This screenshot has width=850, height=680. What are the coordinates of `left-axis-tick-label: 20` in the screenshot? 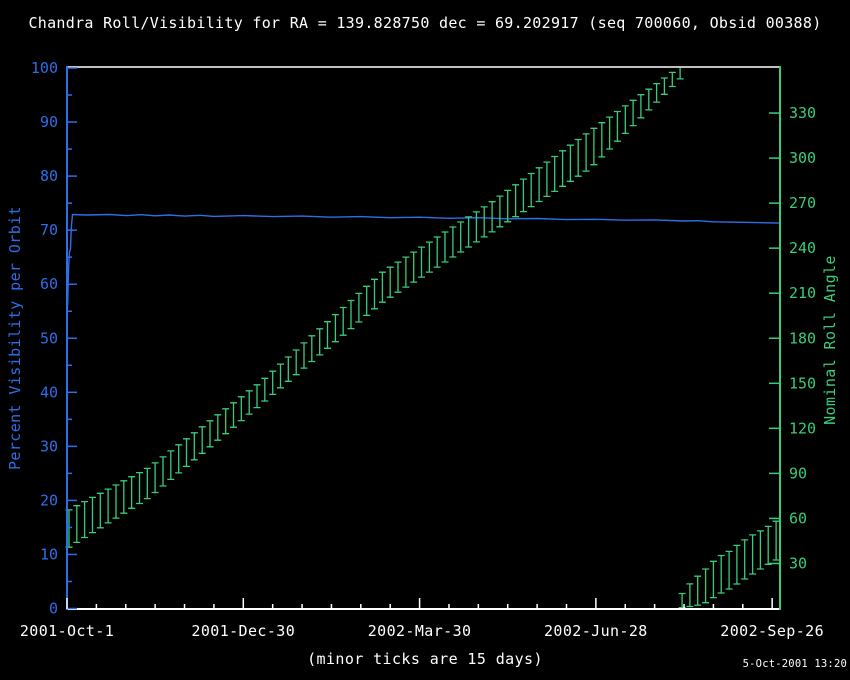 It's located at (49, 500).